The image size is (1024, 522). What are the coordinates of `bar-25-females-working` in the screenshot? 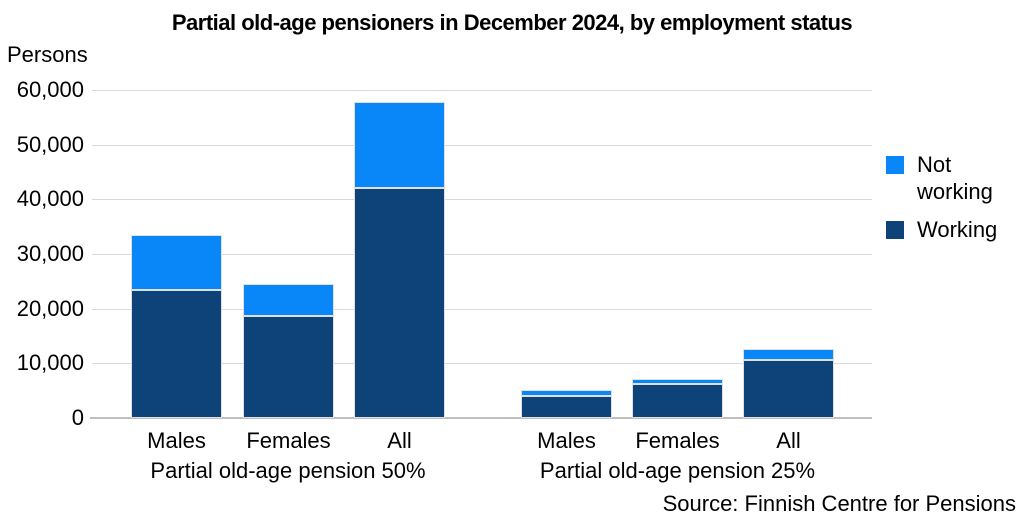 It's located at (677, 401).